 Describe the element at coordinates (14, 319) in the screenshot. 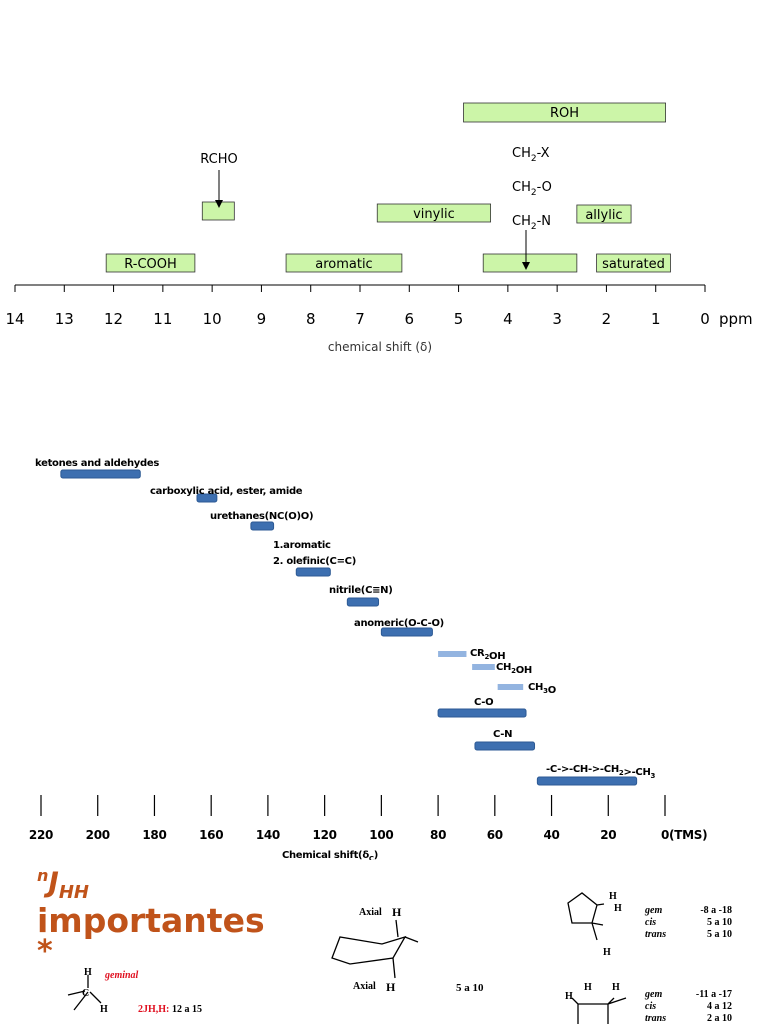

I see `x-tick-label: 14` at that location.